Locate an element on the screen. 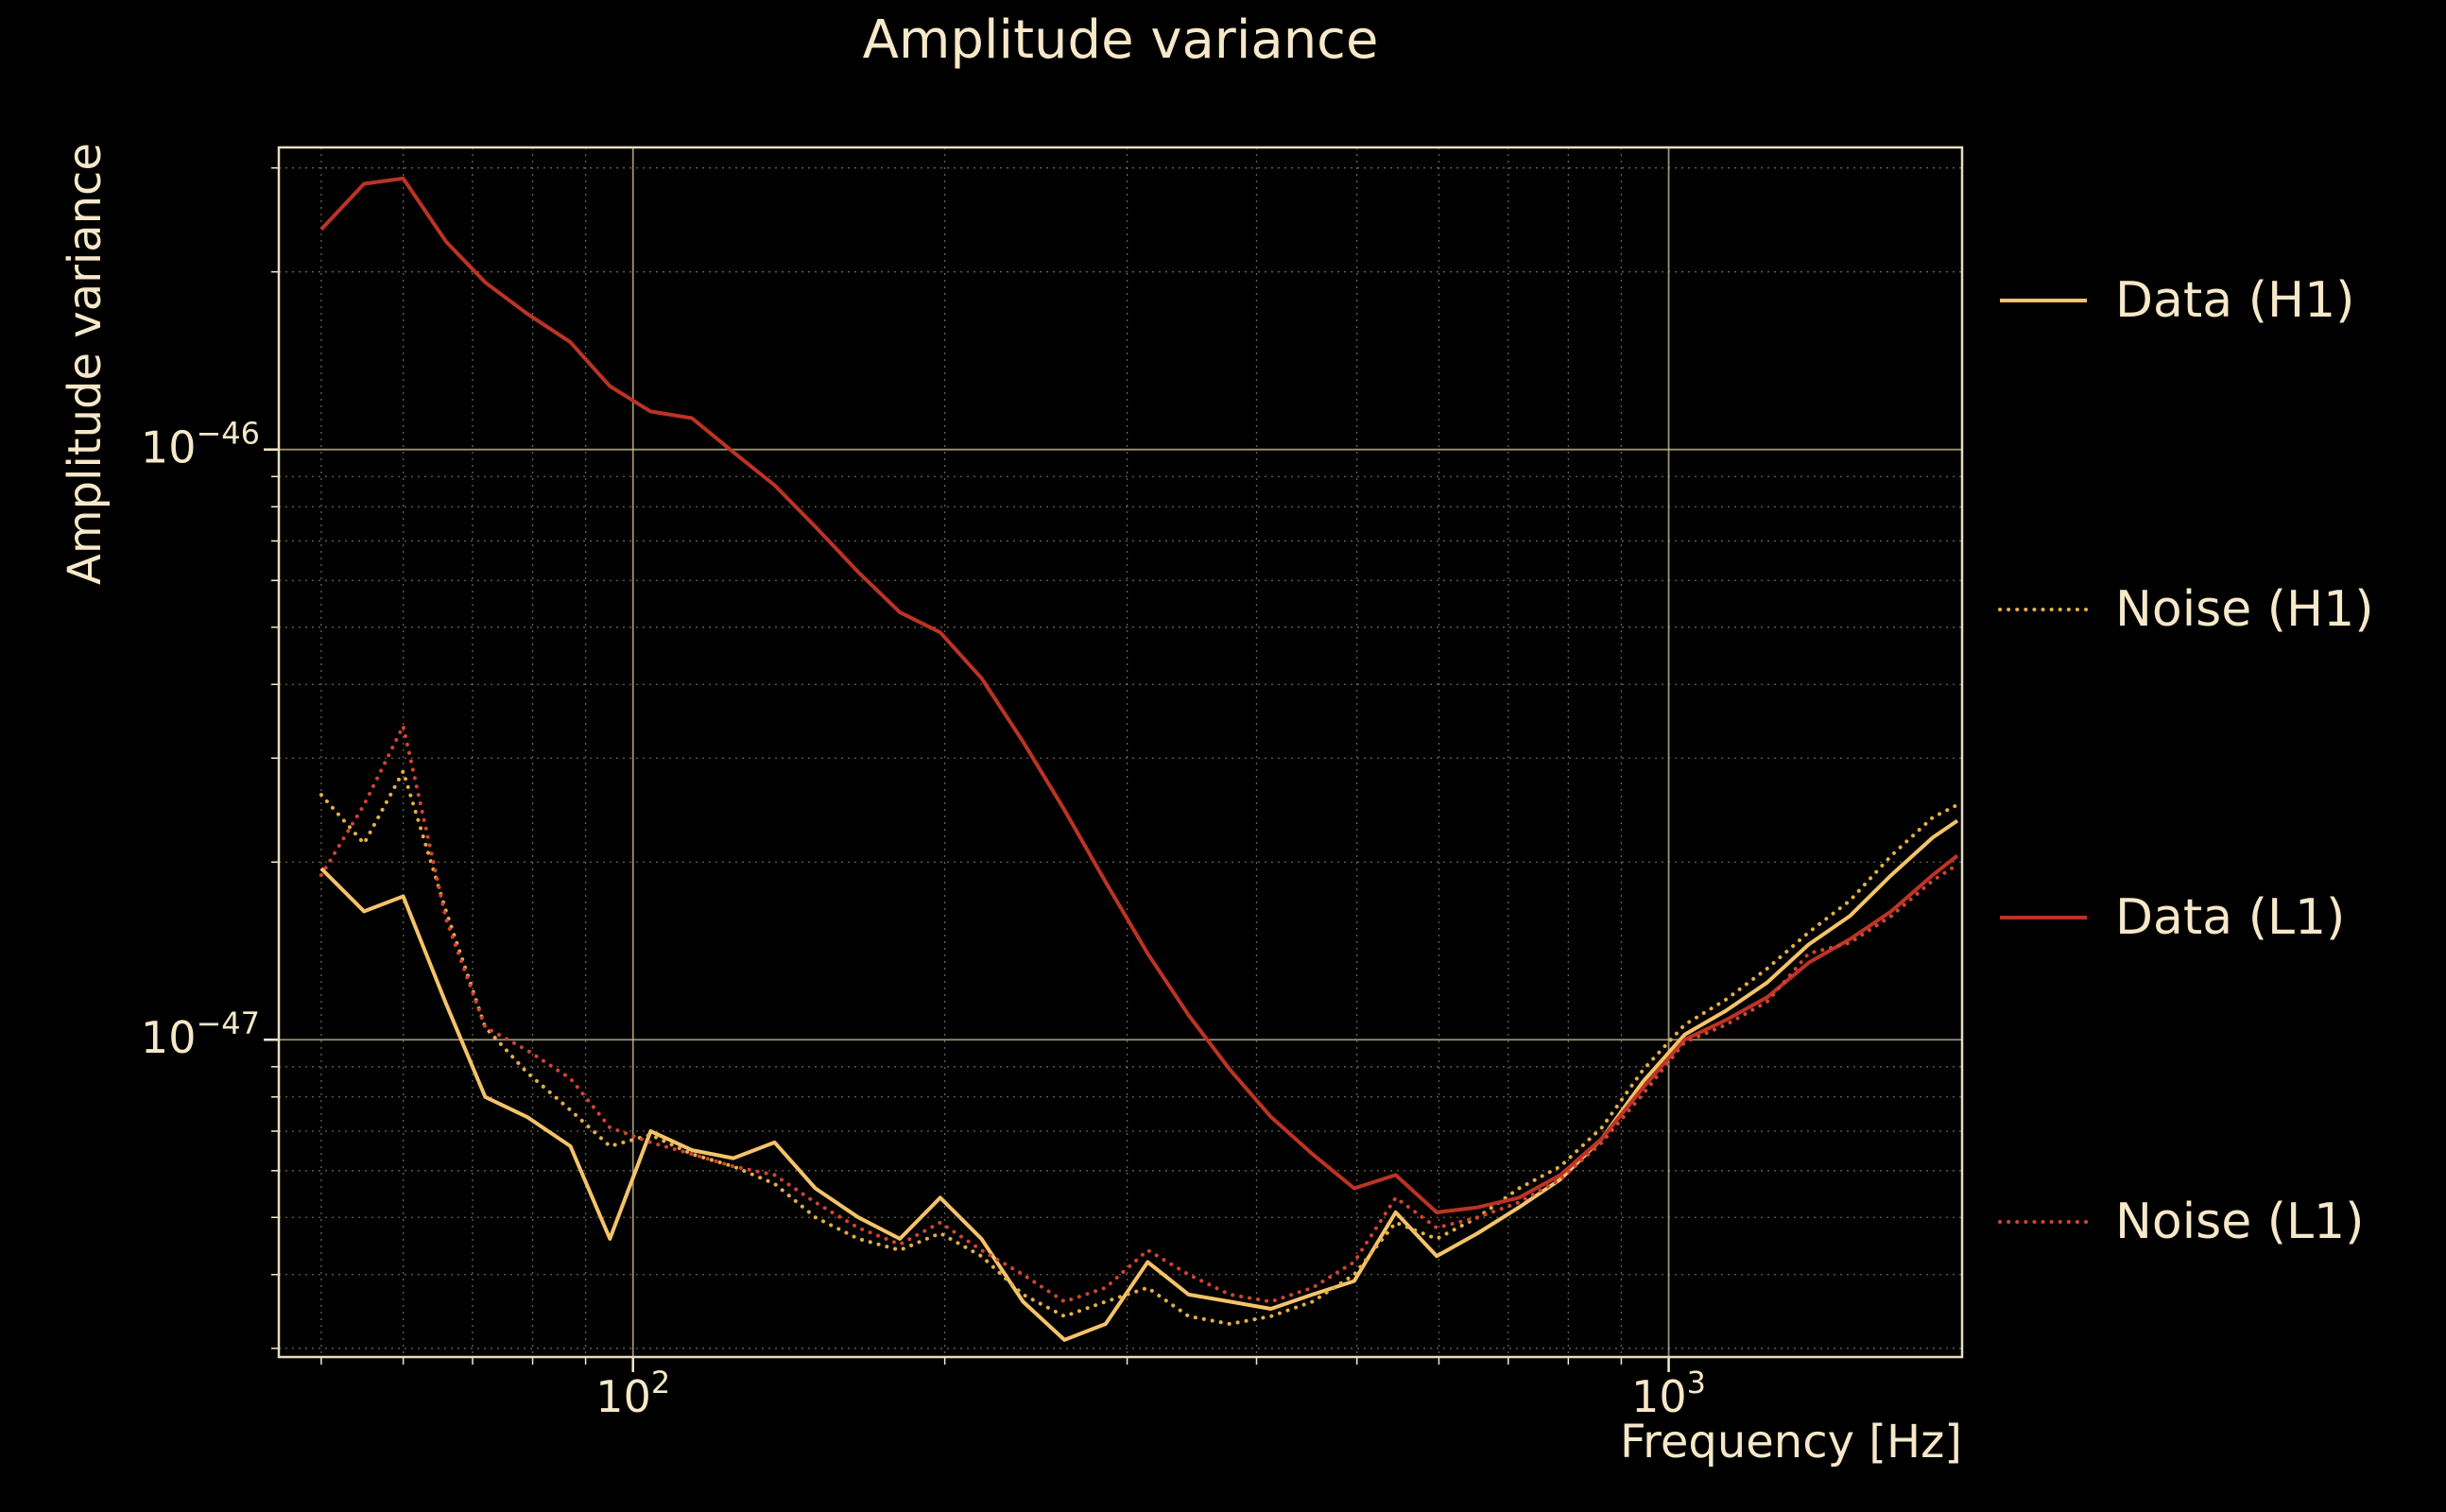 This screenshot has width=2446, height=1512. x-axis-label: Frequency [Hz] is located at coordinates (1791, 1442).